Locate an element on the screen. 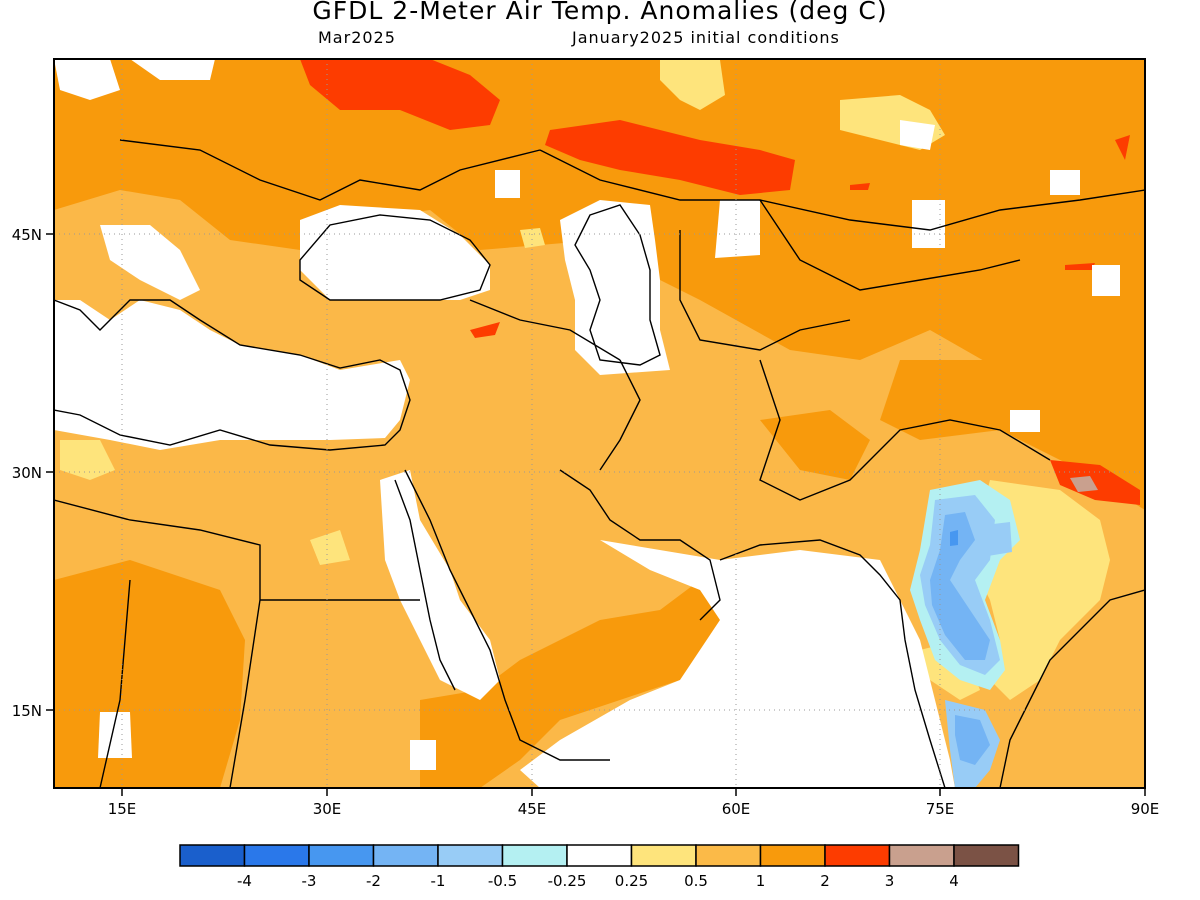 This screenshot has height=900, width=1200. lon-tick-label: 15E is located at coordinates (122, 809).